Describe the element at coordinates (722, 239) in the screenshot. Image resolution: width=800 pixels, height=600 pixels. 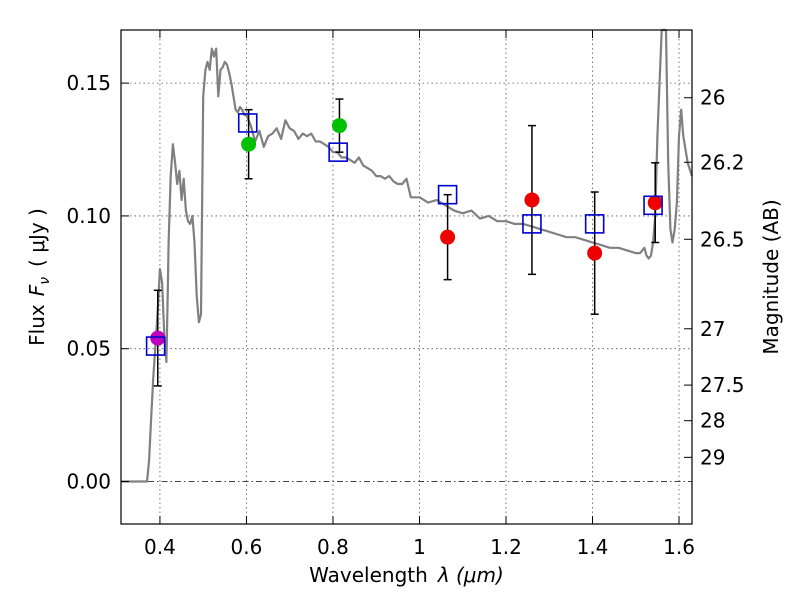
I see `magnitude-tick-label: 26.5` at that location.